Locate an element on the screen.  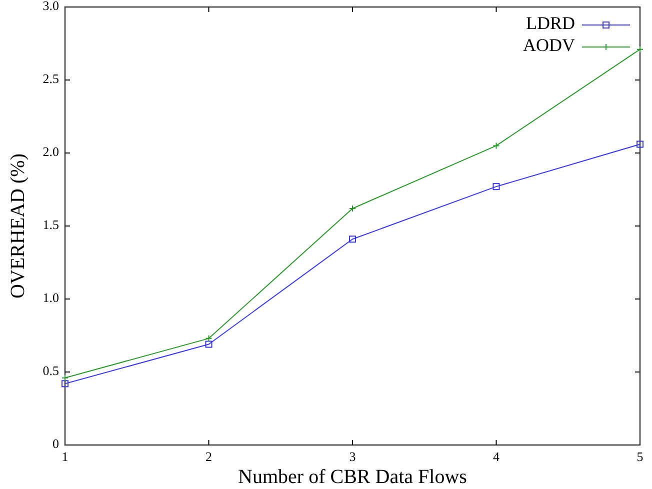
x-axis-title: Number of CBR Data Flows is located at coordinates (353, 477).